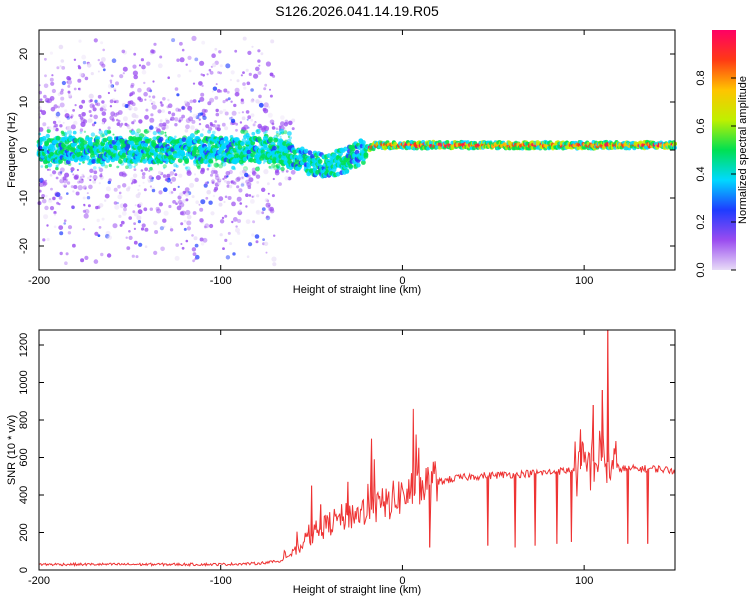 This screenshot has width=750, height=600. What do you see at coordinates (357, 590) in the screenshot?
I see `snr-x-axis-label: Height of straight line (km)` at bounding box center [357, 590].